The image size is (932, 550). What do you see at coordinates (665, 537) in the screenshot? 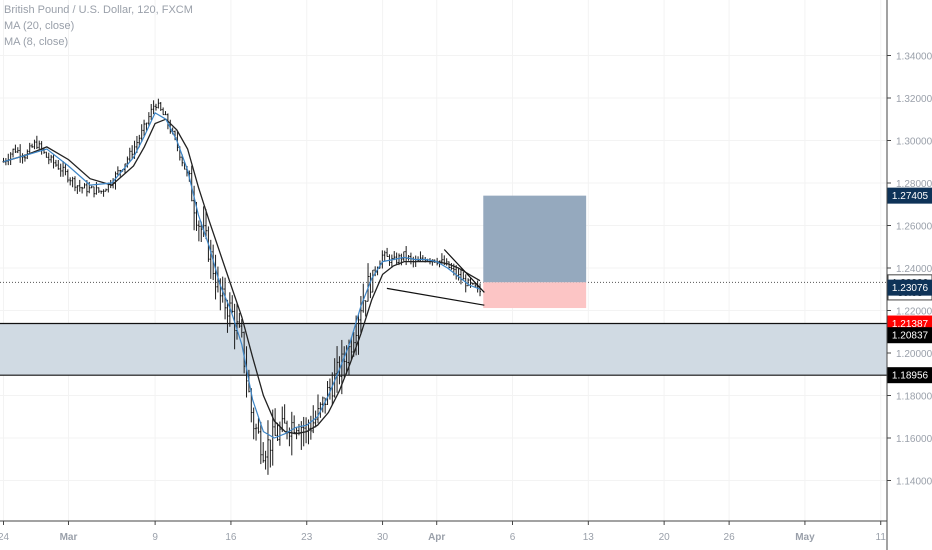
I see `x-tick-label: 20` at bounding box center [665, 537].